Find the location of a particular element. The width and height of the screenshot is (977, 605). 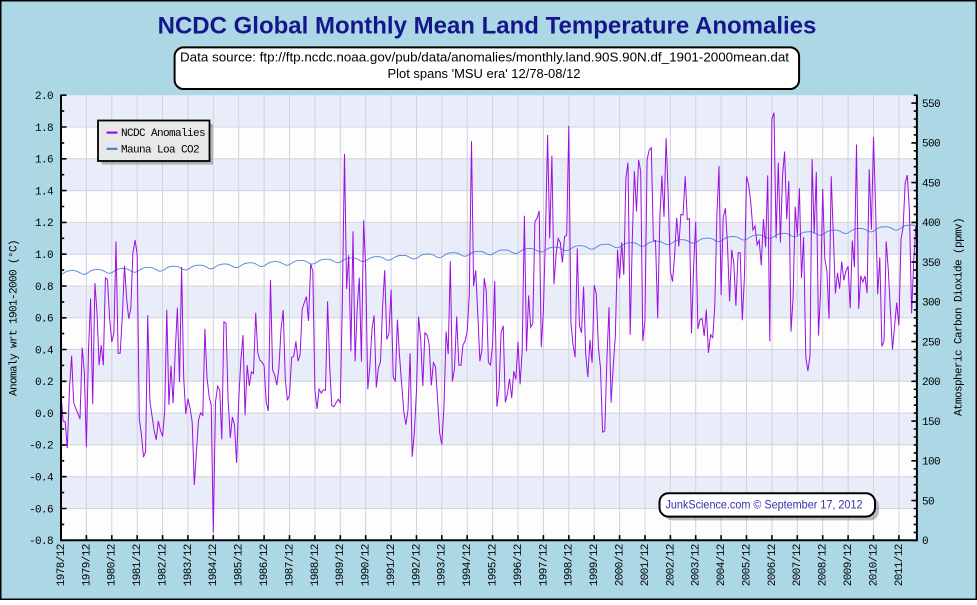

svg-text: 1986/12 is located at coordinates (265, 565).